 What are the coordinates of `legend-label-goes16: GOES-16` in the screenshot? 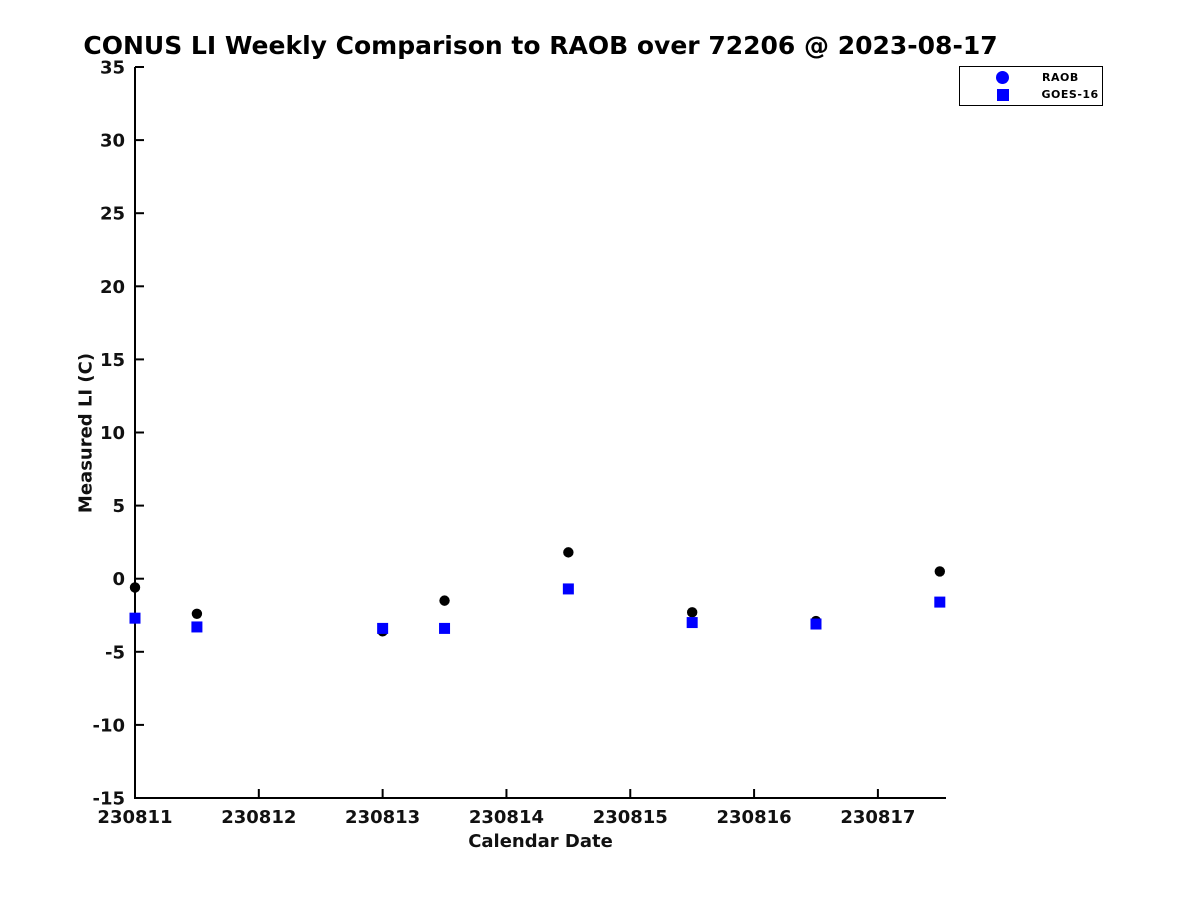 It's located at (1070, 94).